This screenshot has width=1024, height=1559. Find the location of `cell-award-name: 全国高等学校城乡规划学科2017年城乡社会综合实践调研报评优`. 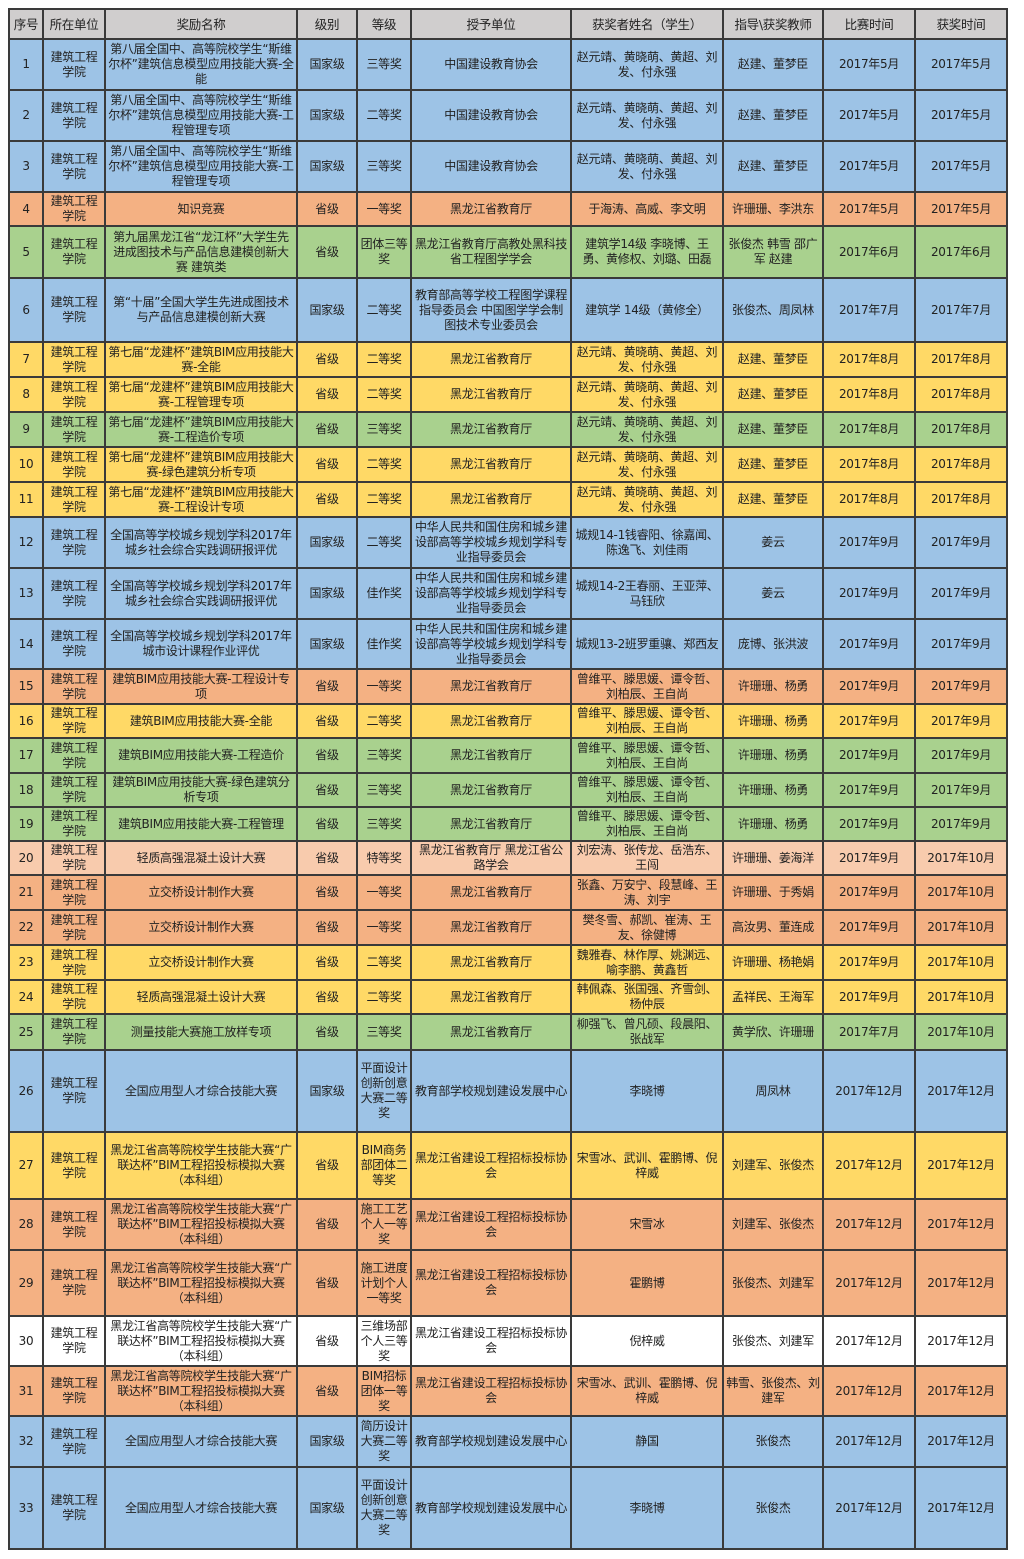

cell-award-name: 全国高等学校城乡规划学科2017年城乡社会综合实践调研报评优 is located at coordinates (201, 593).